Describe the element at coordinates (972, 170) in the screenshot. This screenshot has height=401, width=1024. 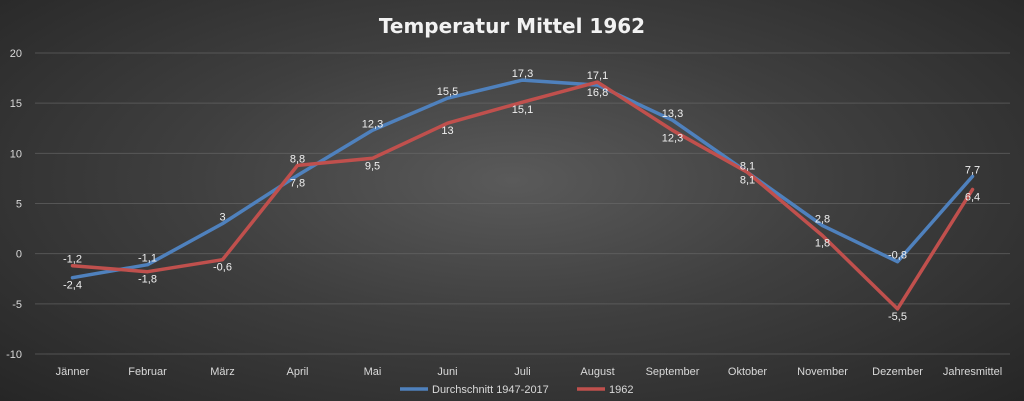
I see `data-label: 7,7` at that location.